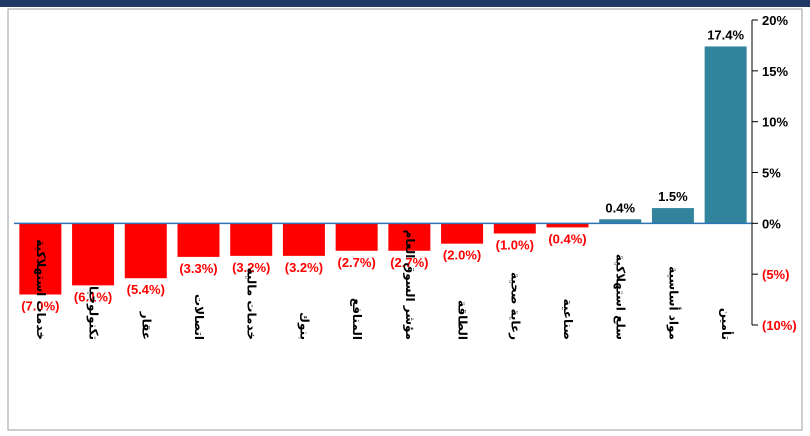  What do you see at coordinates (775, 20) in the screenshot?
I see `y-tick-label: 20%` at bounding box center [775, 20].